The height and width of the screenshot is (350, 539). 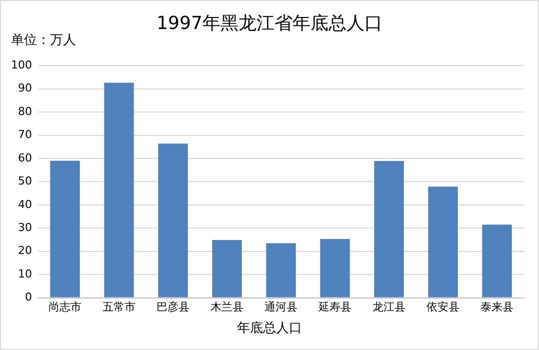 What do you see at coordinates (25, 227) in the screenshot?
I see `y-tick-label: 30` at bounding box center [25, 227].